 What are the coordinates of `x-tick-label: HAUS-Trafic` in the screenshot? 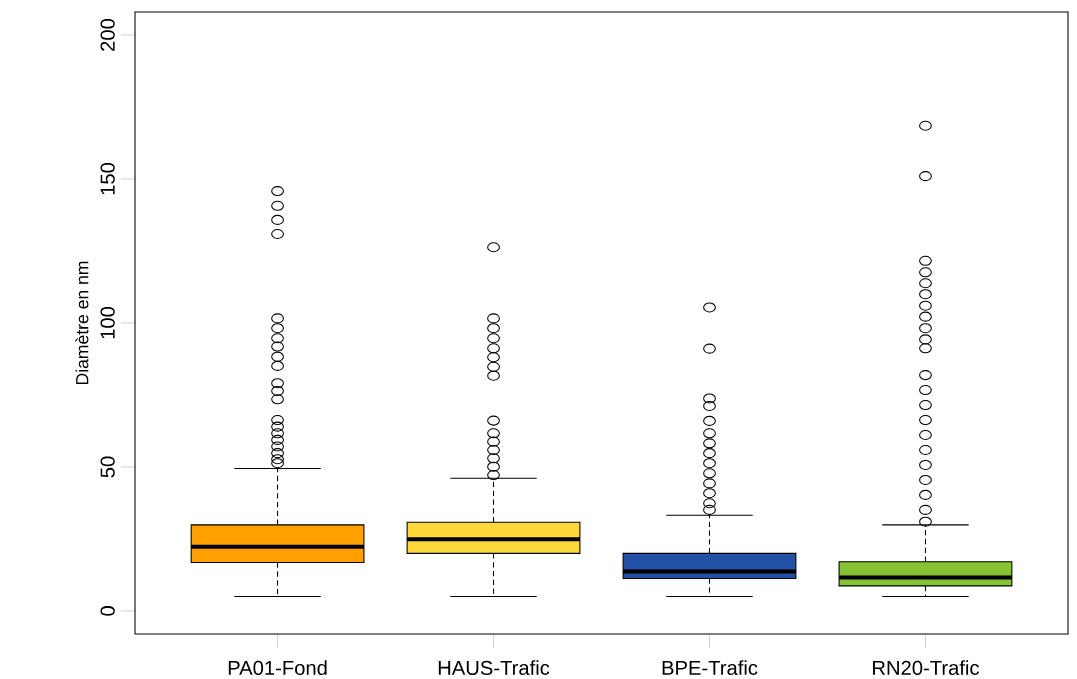 It's located at (494, 668).